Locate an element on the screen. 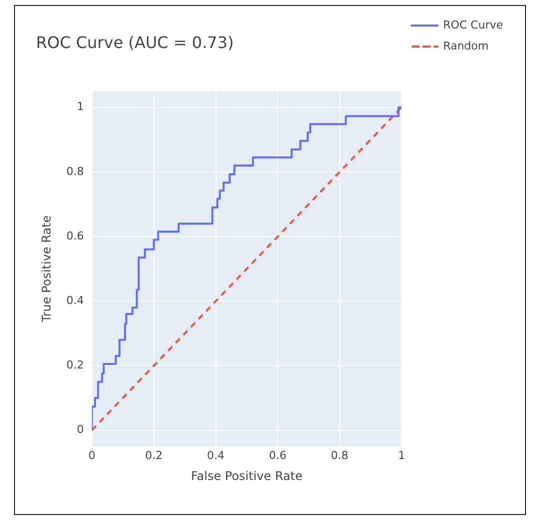 The image size is (533, 520). y-tick-label: 0.4 is located at coordinates (75, 300).